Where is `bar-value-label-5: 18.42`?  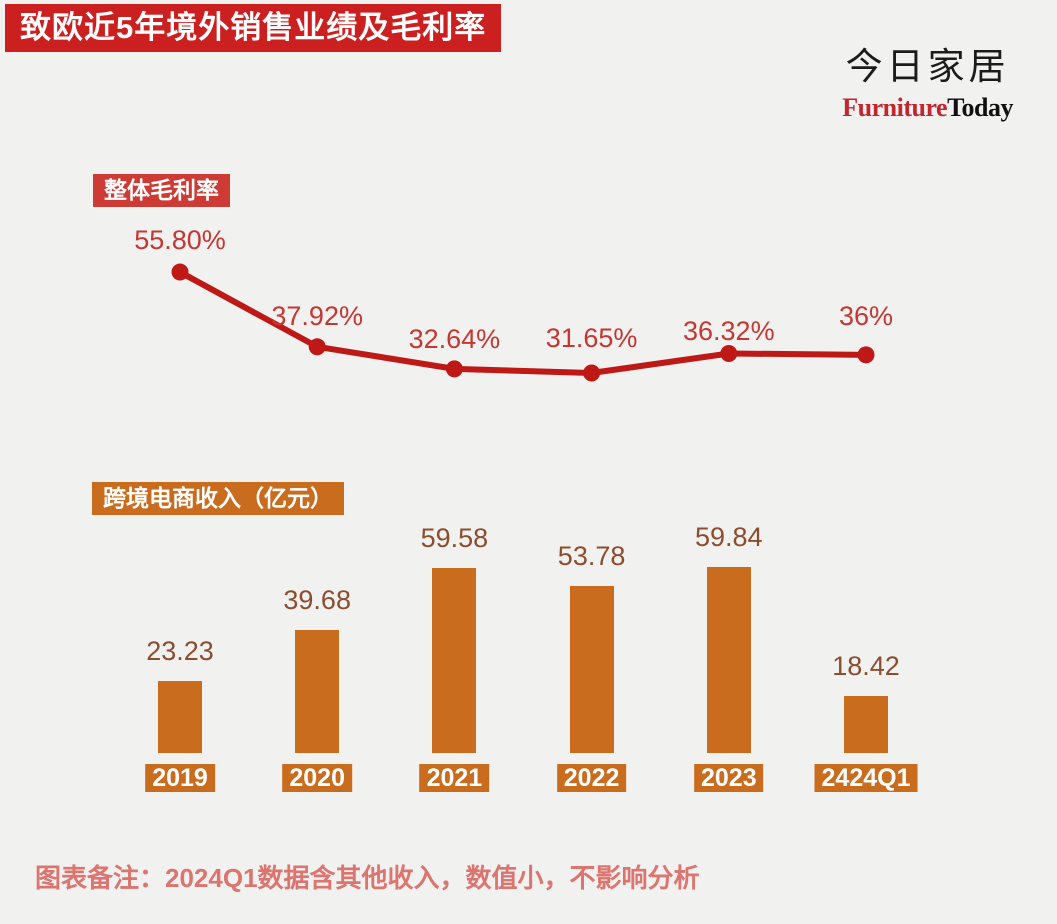 bar-value-label-5: 18.42 is located at coordinates (866, 665).